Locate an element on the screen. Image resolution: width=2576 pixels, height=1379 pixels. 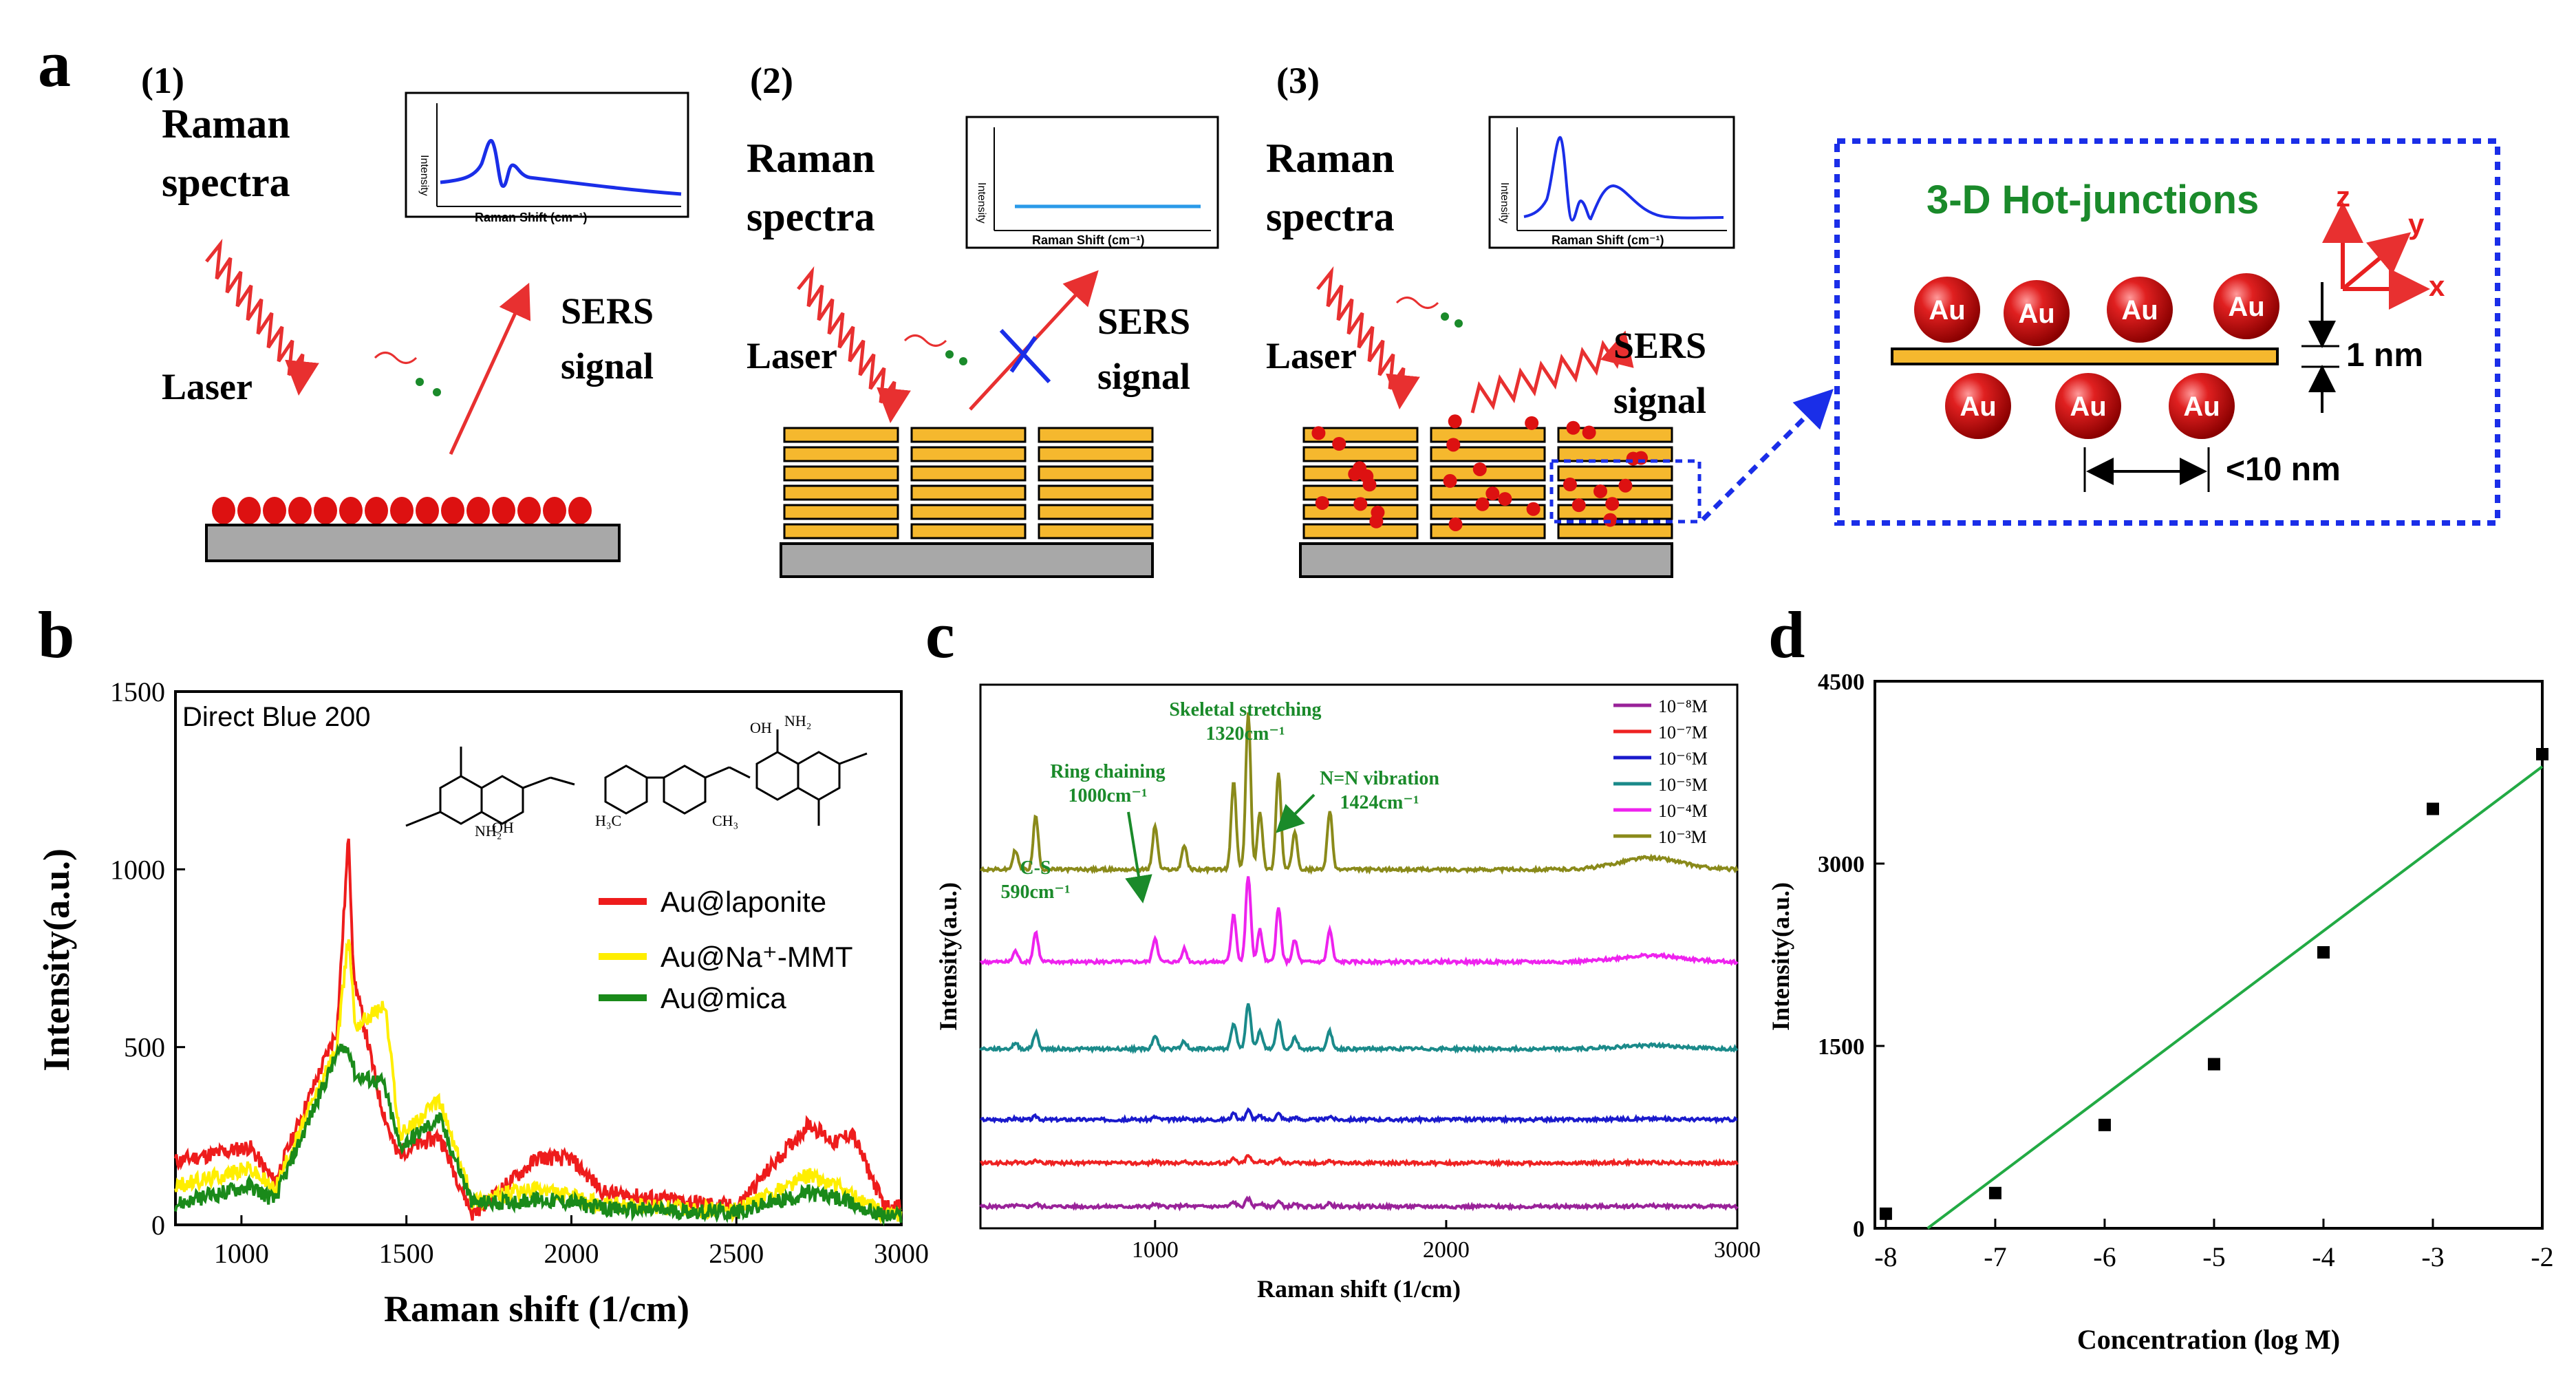
c-legend-label: 10⁻⁴M is located at coordinates (1683, 811).